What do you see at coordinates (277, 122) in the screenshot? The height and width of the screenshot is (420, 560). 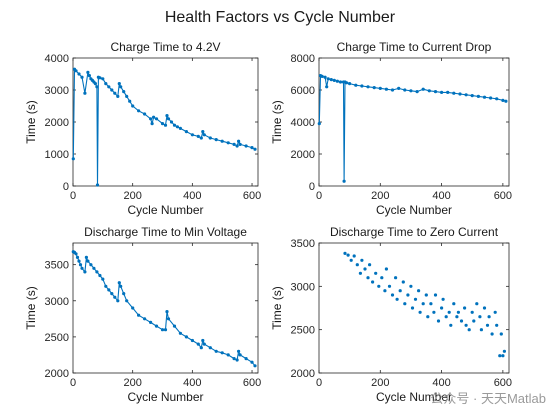 I see `y-axis-label: Time (s)` at bounding box center [277, 122].